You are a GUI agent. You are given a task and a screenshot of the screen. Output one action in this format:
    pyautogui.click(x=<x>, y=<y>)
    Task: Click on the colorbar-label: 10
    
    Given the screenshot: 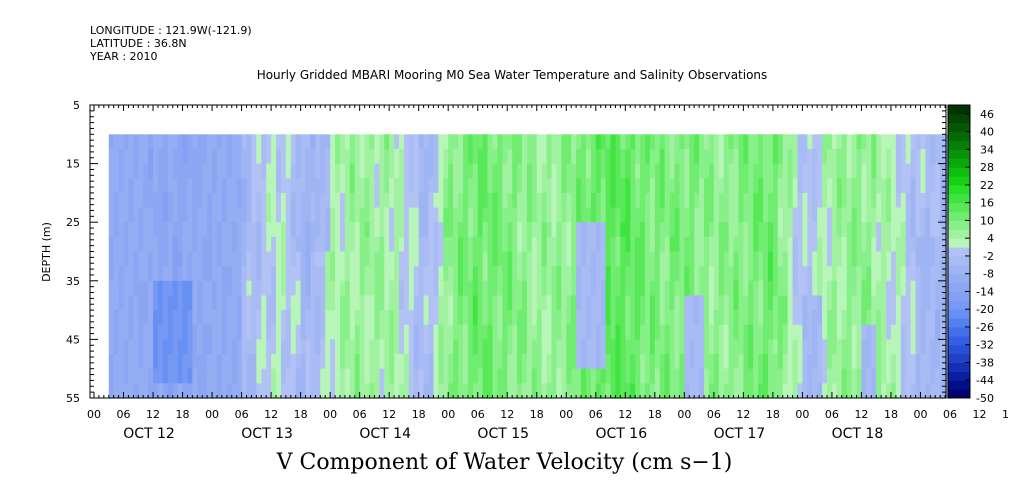 What is the action you would take?
    pyautogui.click(x=987, y=220)
    